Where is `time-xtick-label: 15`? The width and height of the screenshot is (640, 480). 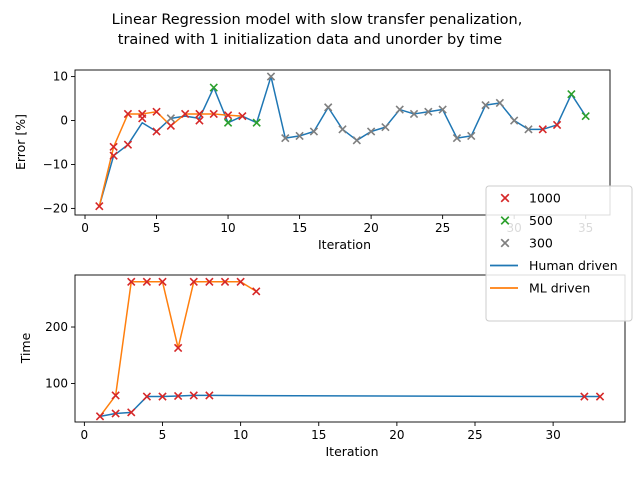
time-xtick-label: 15 is located at coordinates (318, 435).